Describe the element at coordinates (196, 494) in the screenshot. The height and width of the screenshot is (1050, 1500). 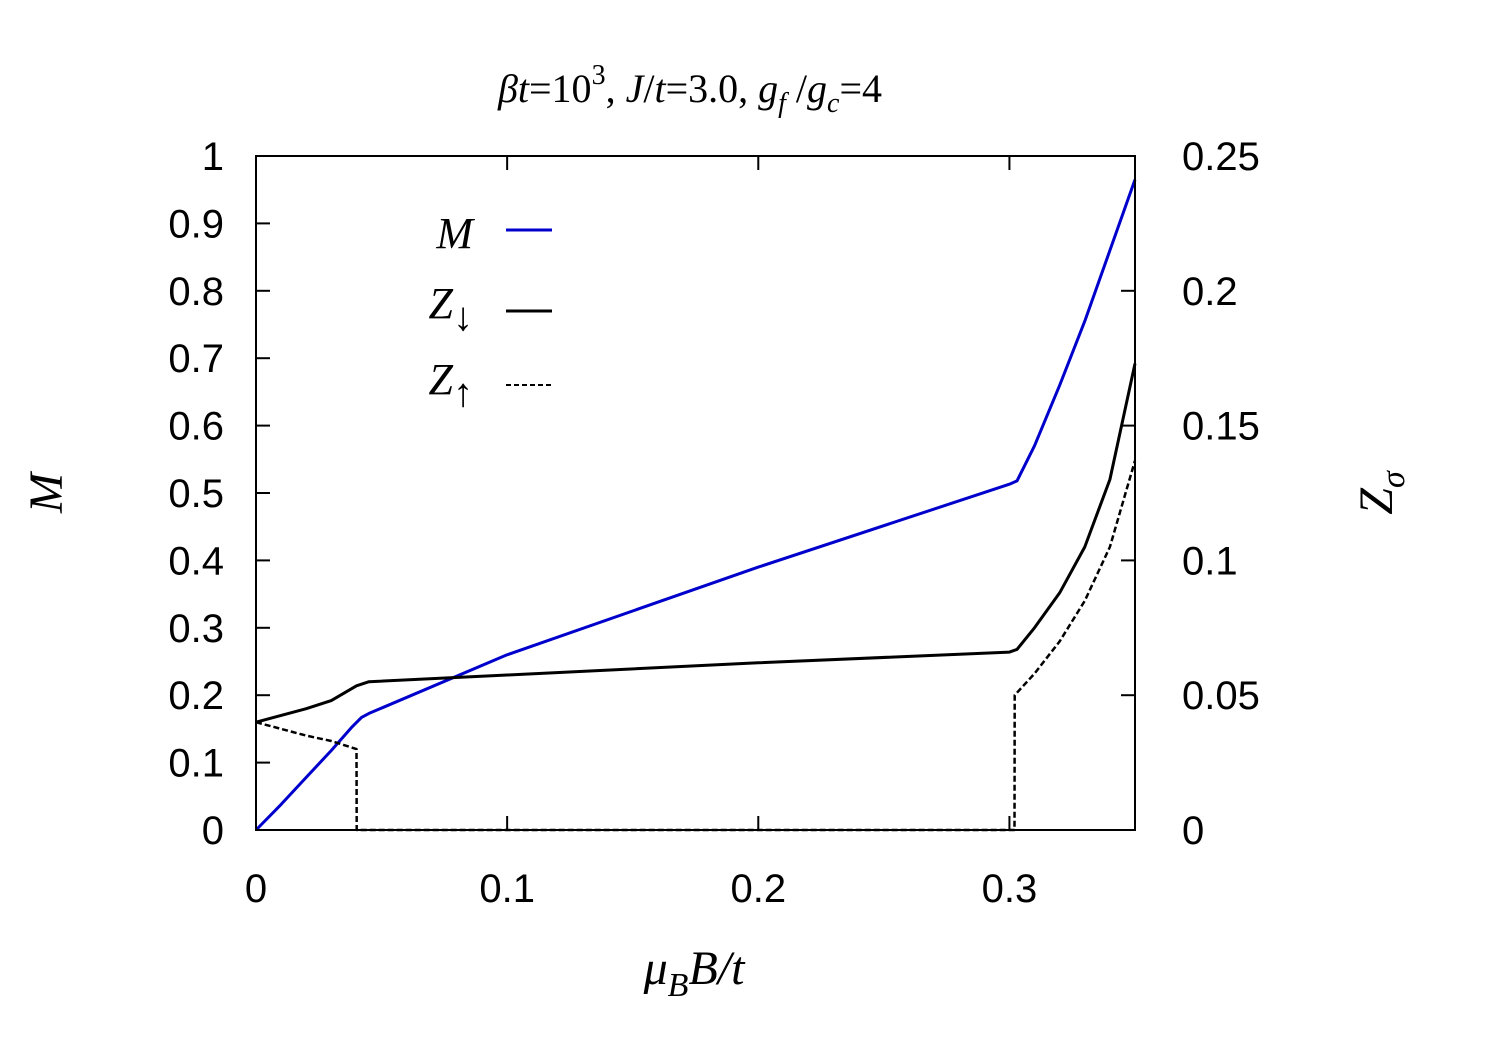
I see `y-left-tick-label-5: 0.5` at that location.